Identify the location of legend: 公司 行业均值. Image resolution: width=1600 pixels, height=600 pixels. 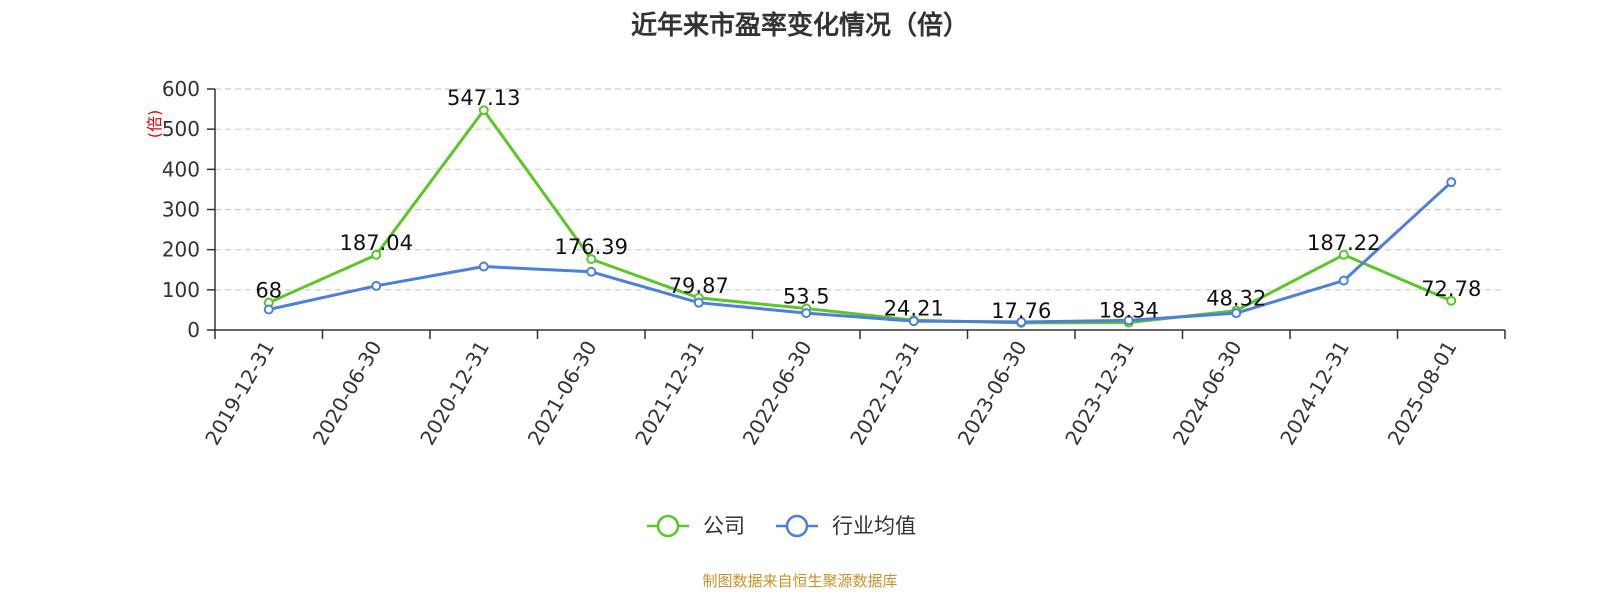
(781, 526).